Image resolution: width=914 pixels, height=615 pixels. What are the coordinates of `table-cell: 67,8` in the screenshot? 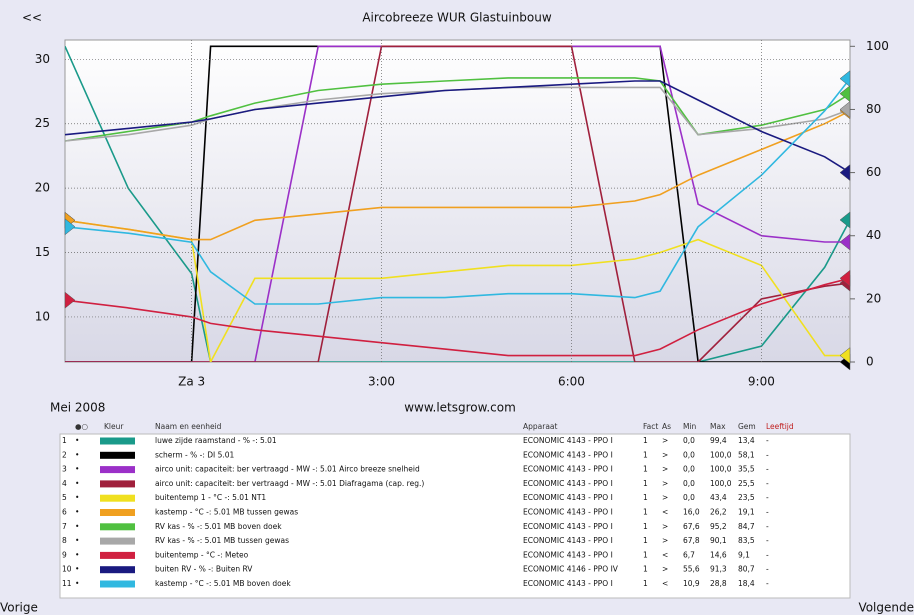 It's located at (691, 540).